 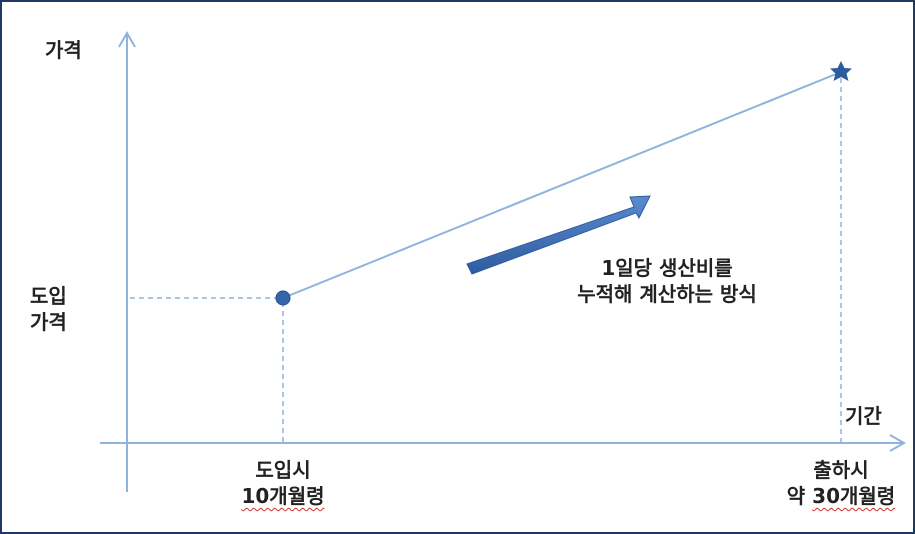 I want to click on end-time-line2: 약 30개월령, so click(x=841, y=496).